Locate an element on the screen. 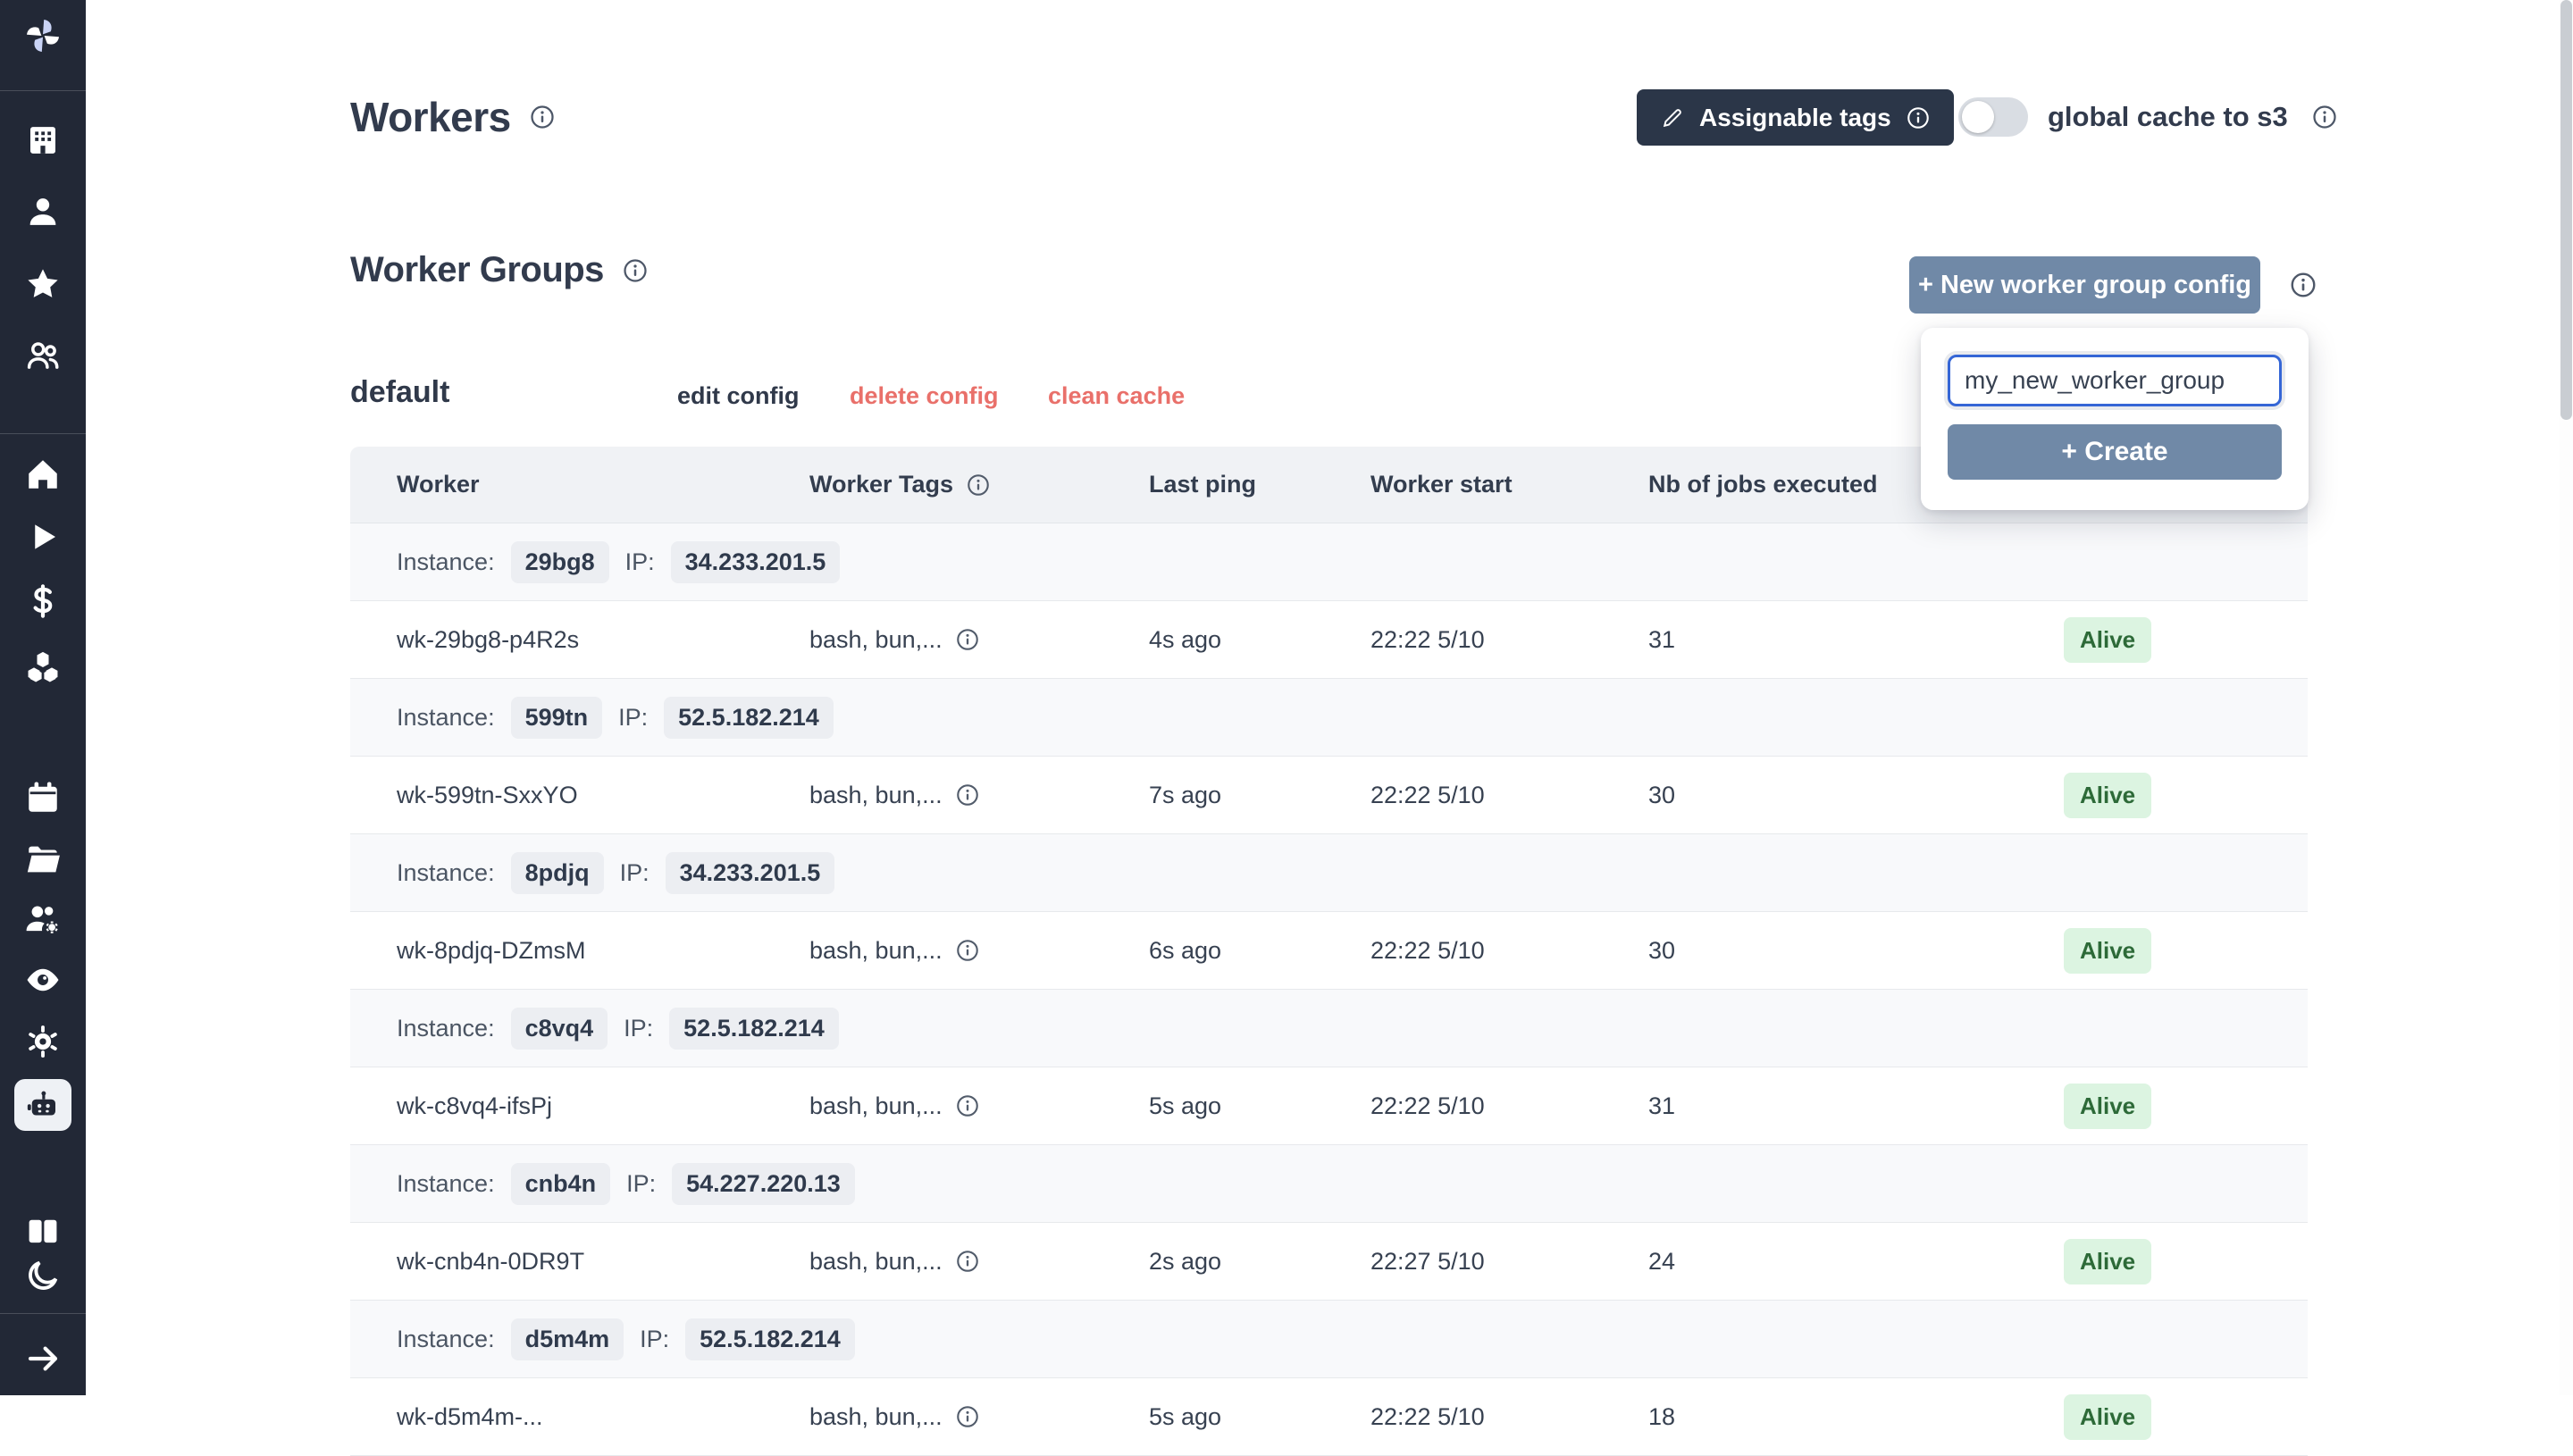  sidebar-item-workers-active is located at coordinates (42, 1105).